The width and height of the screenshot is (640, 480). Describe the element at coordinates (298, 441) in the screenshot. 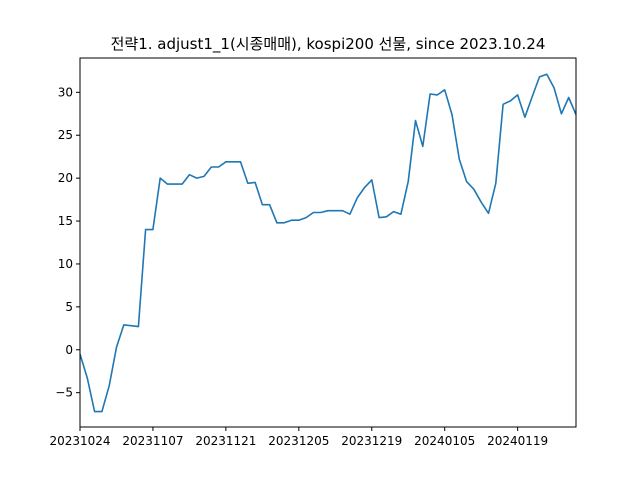

I see `x-tick-label: 20231205` at that location.